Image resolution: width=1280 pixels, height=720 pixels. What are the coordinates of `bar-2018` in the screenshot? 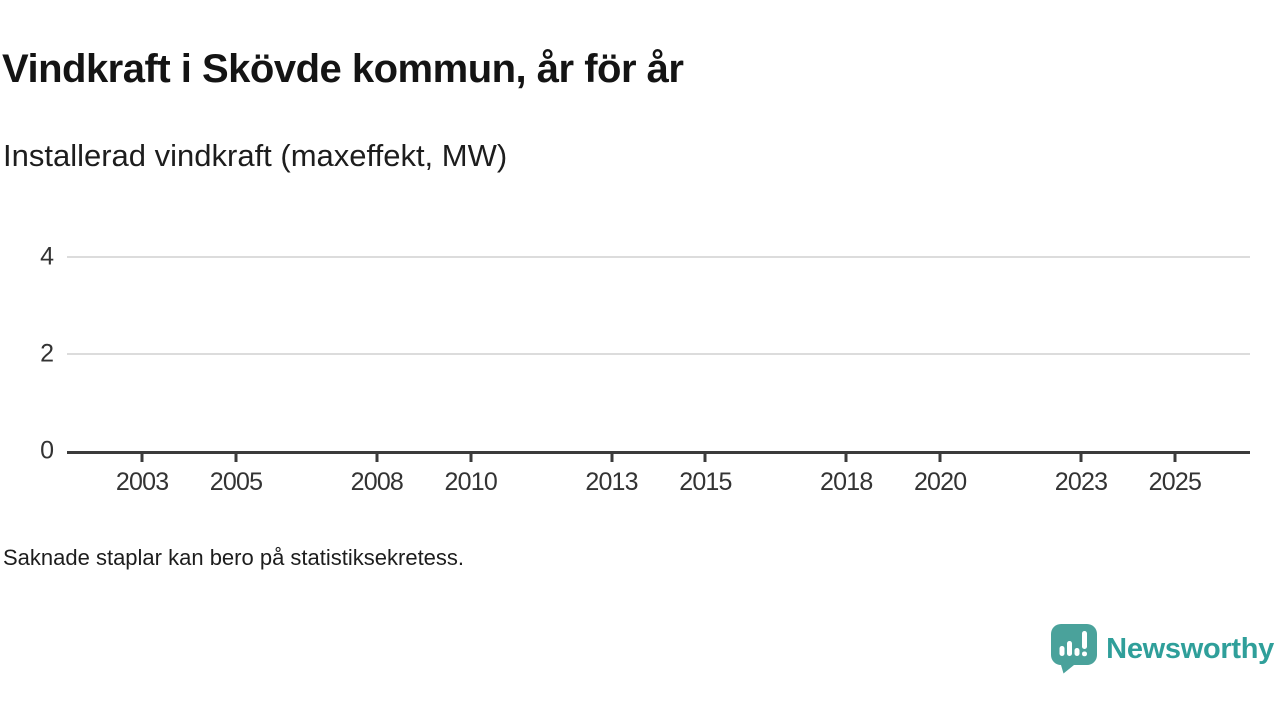 It's located at (846, 346).